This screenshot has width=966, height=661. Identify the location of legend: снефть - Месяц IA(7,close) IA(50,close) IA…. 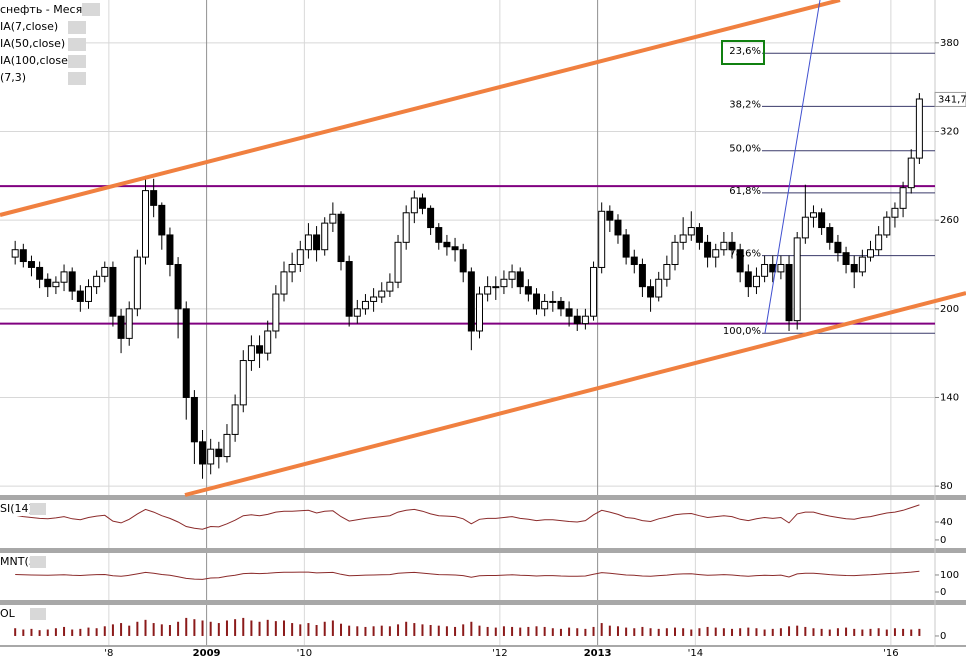
(50, 43).